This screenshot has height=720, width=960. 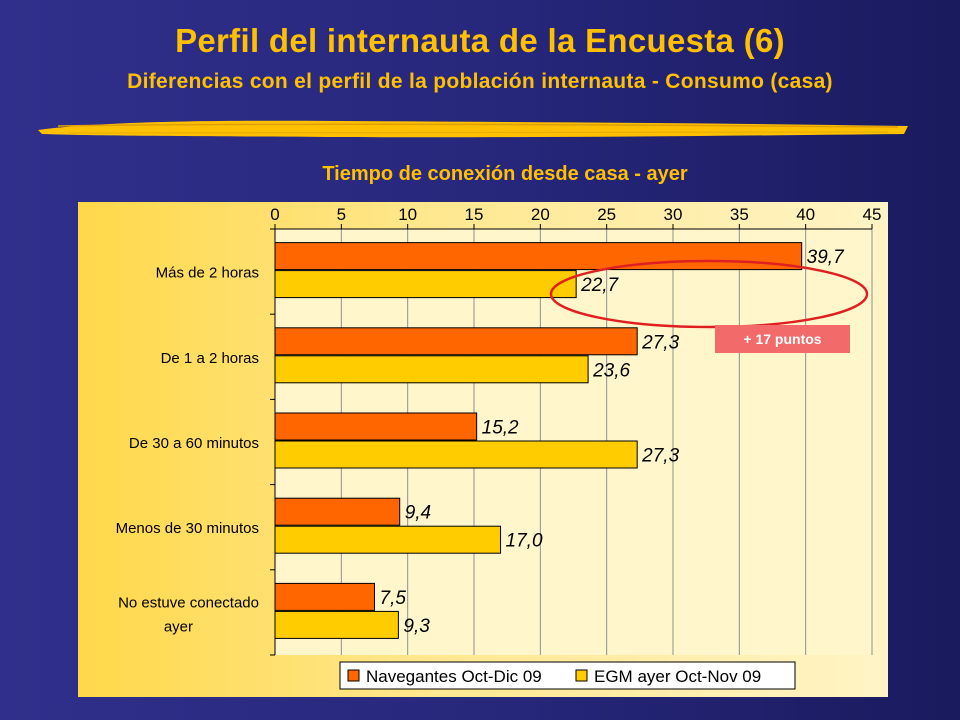 What do you see at coordinates (524, 541) in the screenshot?
I see `data-label: 17,0` at bounding box center [524, 541].